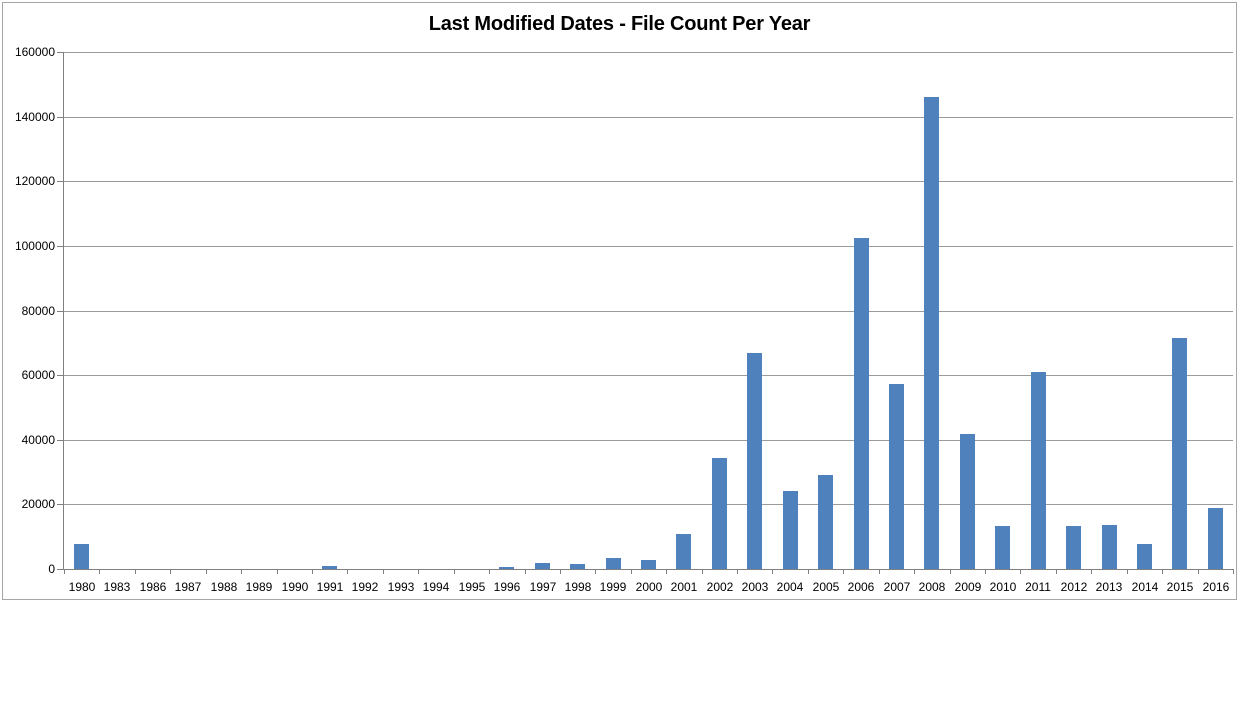 This screenshot has width=1243, height=720. Describe the element at coordinates (188, 587) in the screenshot. I see `x-tick-label-1987: 1987` at that location.